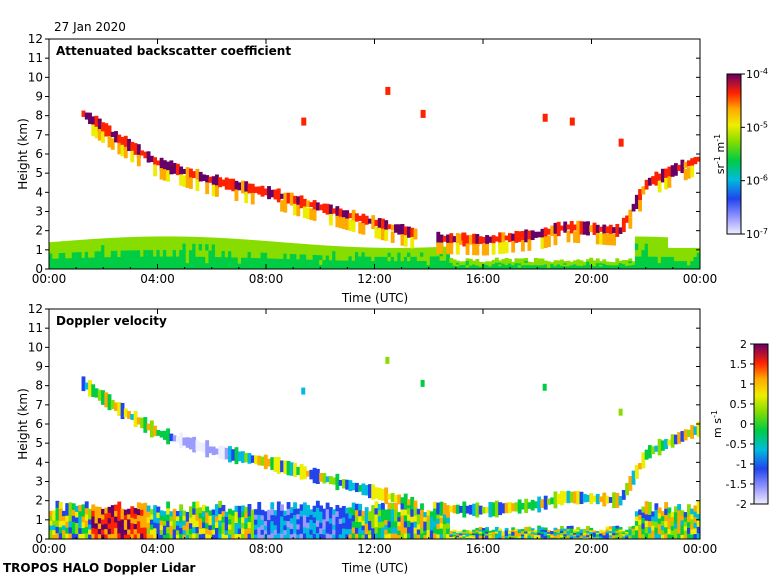 This screenshot has height=580, width=780. I want to click on velocity-colorbar: 21.510.50-0.5-1-1.5-2 m s-1, so click(739, 424).